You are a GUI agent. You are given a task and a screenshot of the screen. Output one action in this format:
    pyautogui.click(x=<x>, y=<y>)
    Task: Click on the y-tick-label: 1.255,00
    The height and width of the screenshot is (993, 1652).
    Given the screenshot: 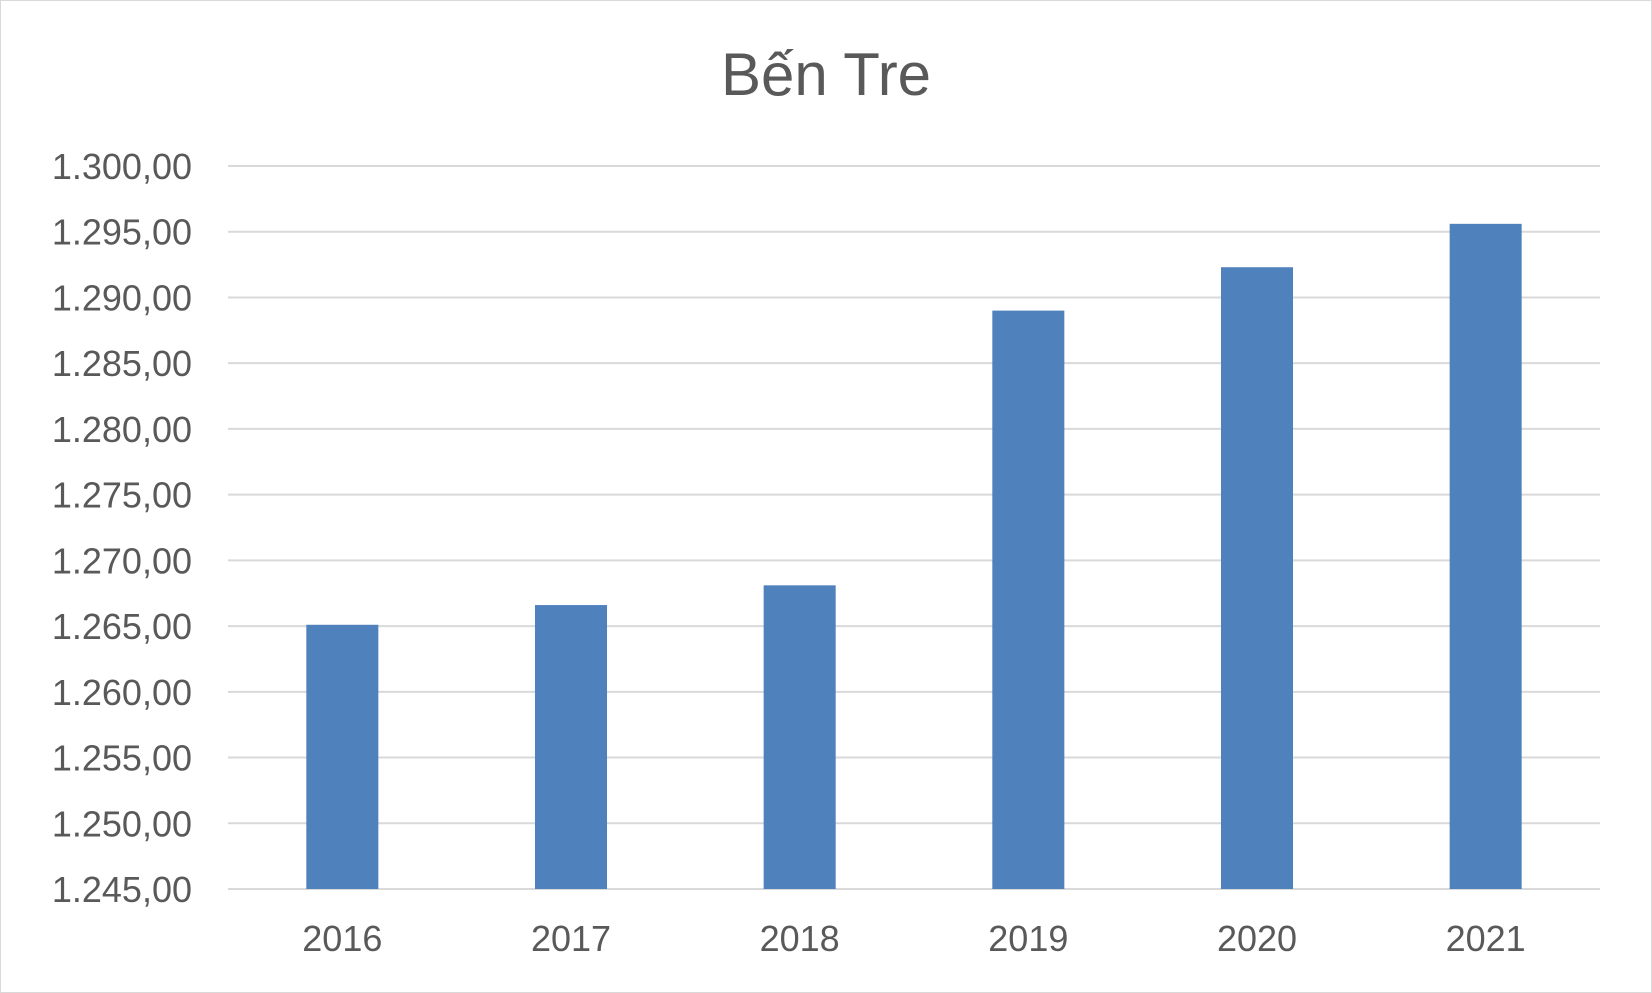 What is the action you would take?
    pyautogui.click(x=122, y=758)
    